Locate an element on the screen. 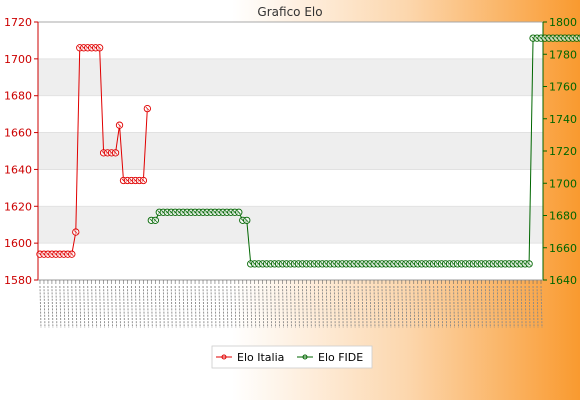  left-tick-label: 1700 is located at coordinates (18, 59).